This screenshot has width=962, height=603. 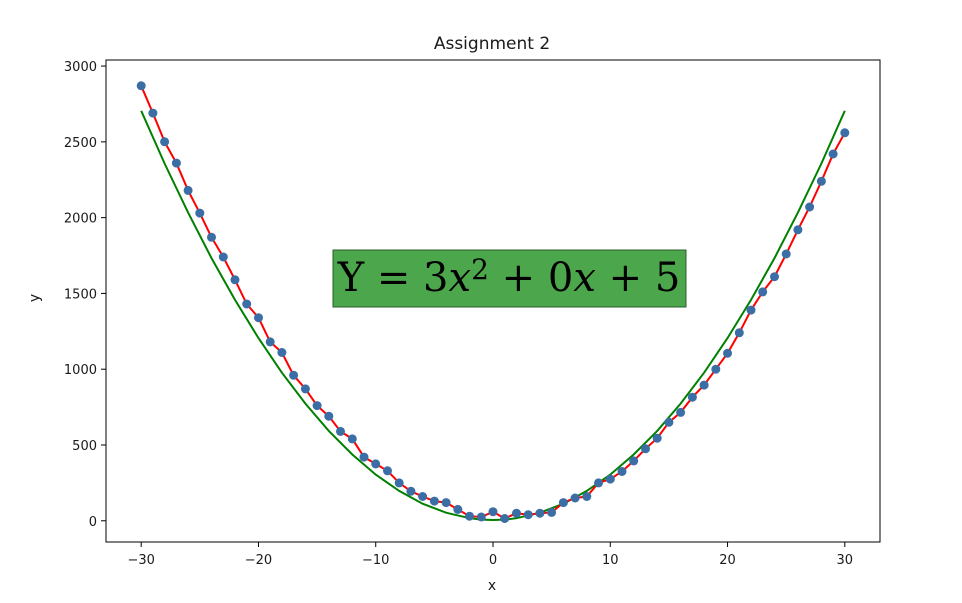 I want to click on equation-annotation: Y = 3x2 + 0x + 5, so click(x=509, y=278).